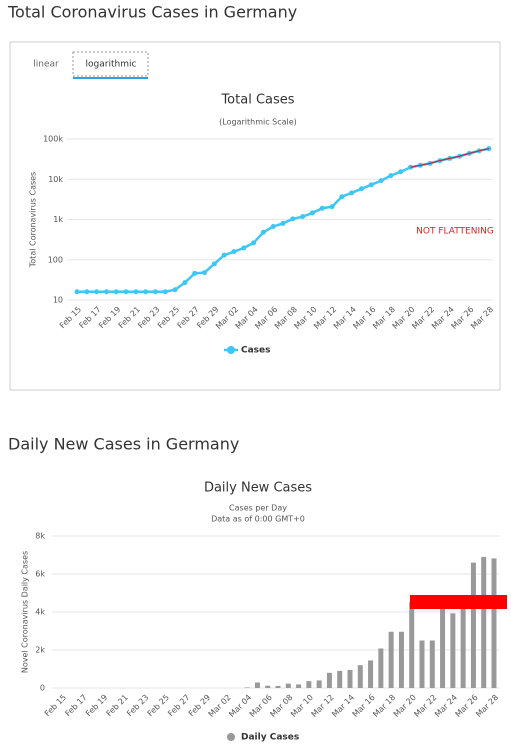  What do you see at coordinates (450, 158) in the screenshot?
I see `trend-highlight` at bounding box center [450, 158].